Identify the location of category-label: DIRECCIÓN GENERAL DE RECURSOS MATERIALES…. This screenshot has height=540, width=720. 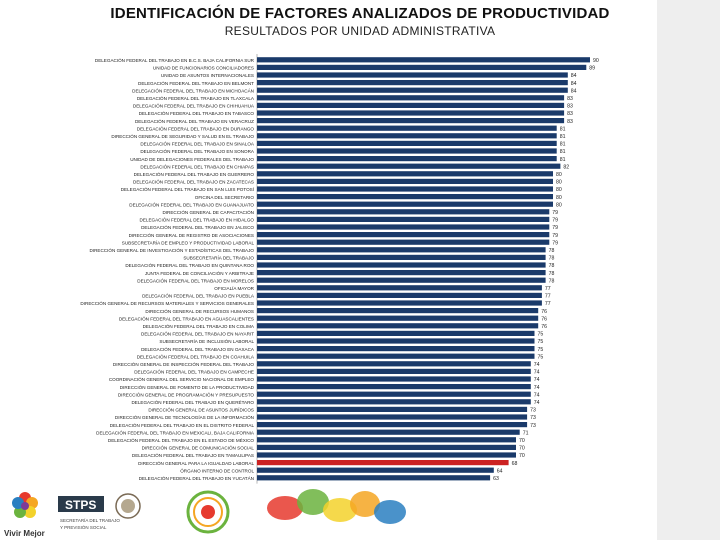
(167, 303).